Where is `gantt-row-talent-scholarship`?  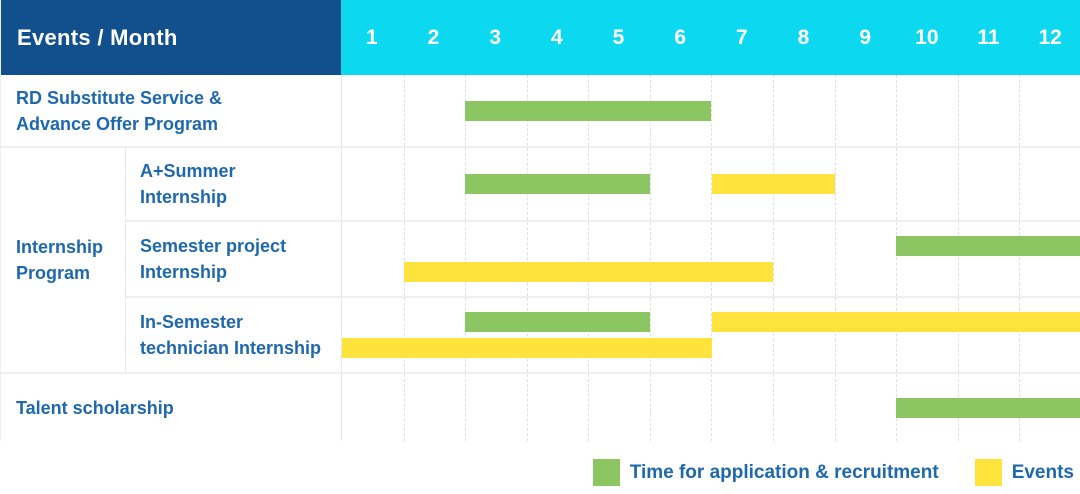
gantt-row-talent-scholarship is located at coordinates (710, 406).